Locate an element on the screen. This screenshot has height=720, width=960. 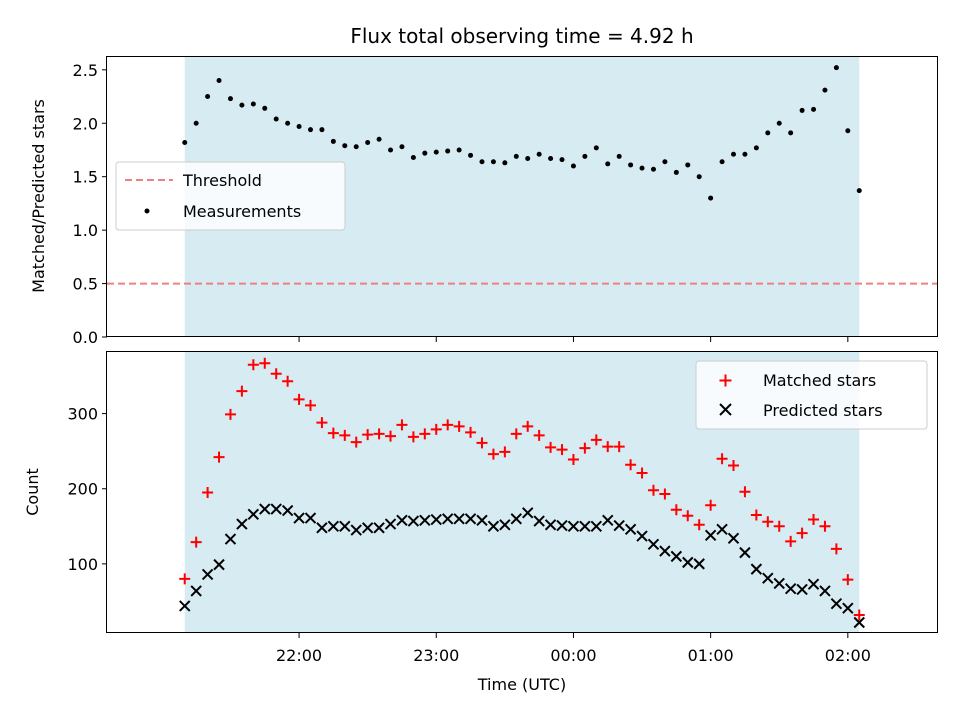
x-tick-label: 00:00 is located at coordinates (573, 655).